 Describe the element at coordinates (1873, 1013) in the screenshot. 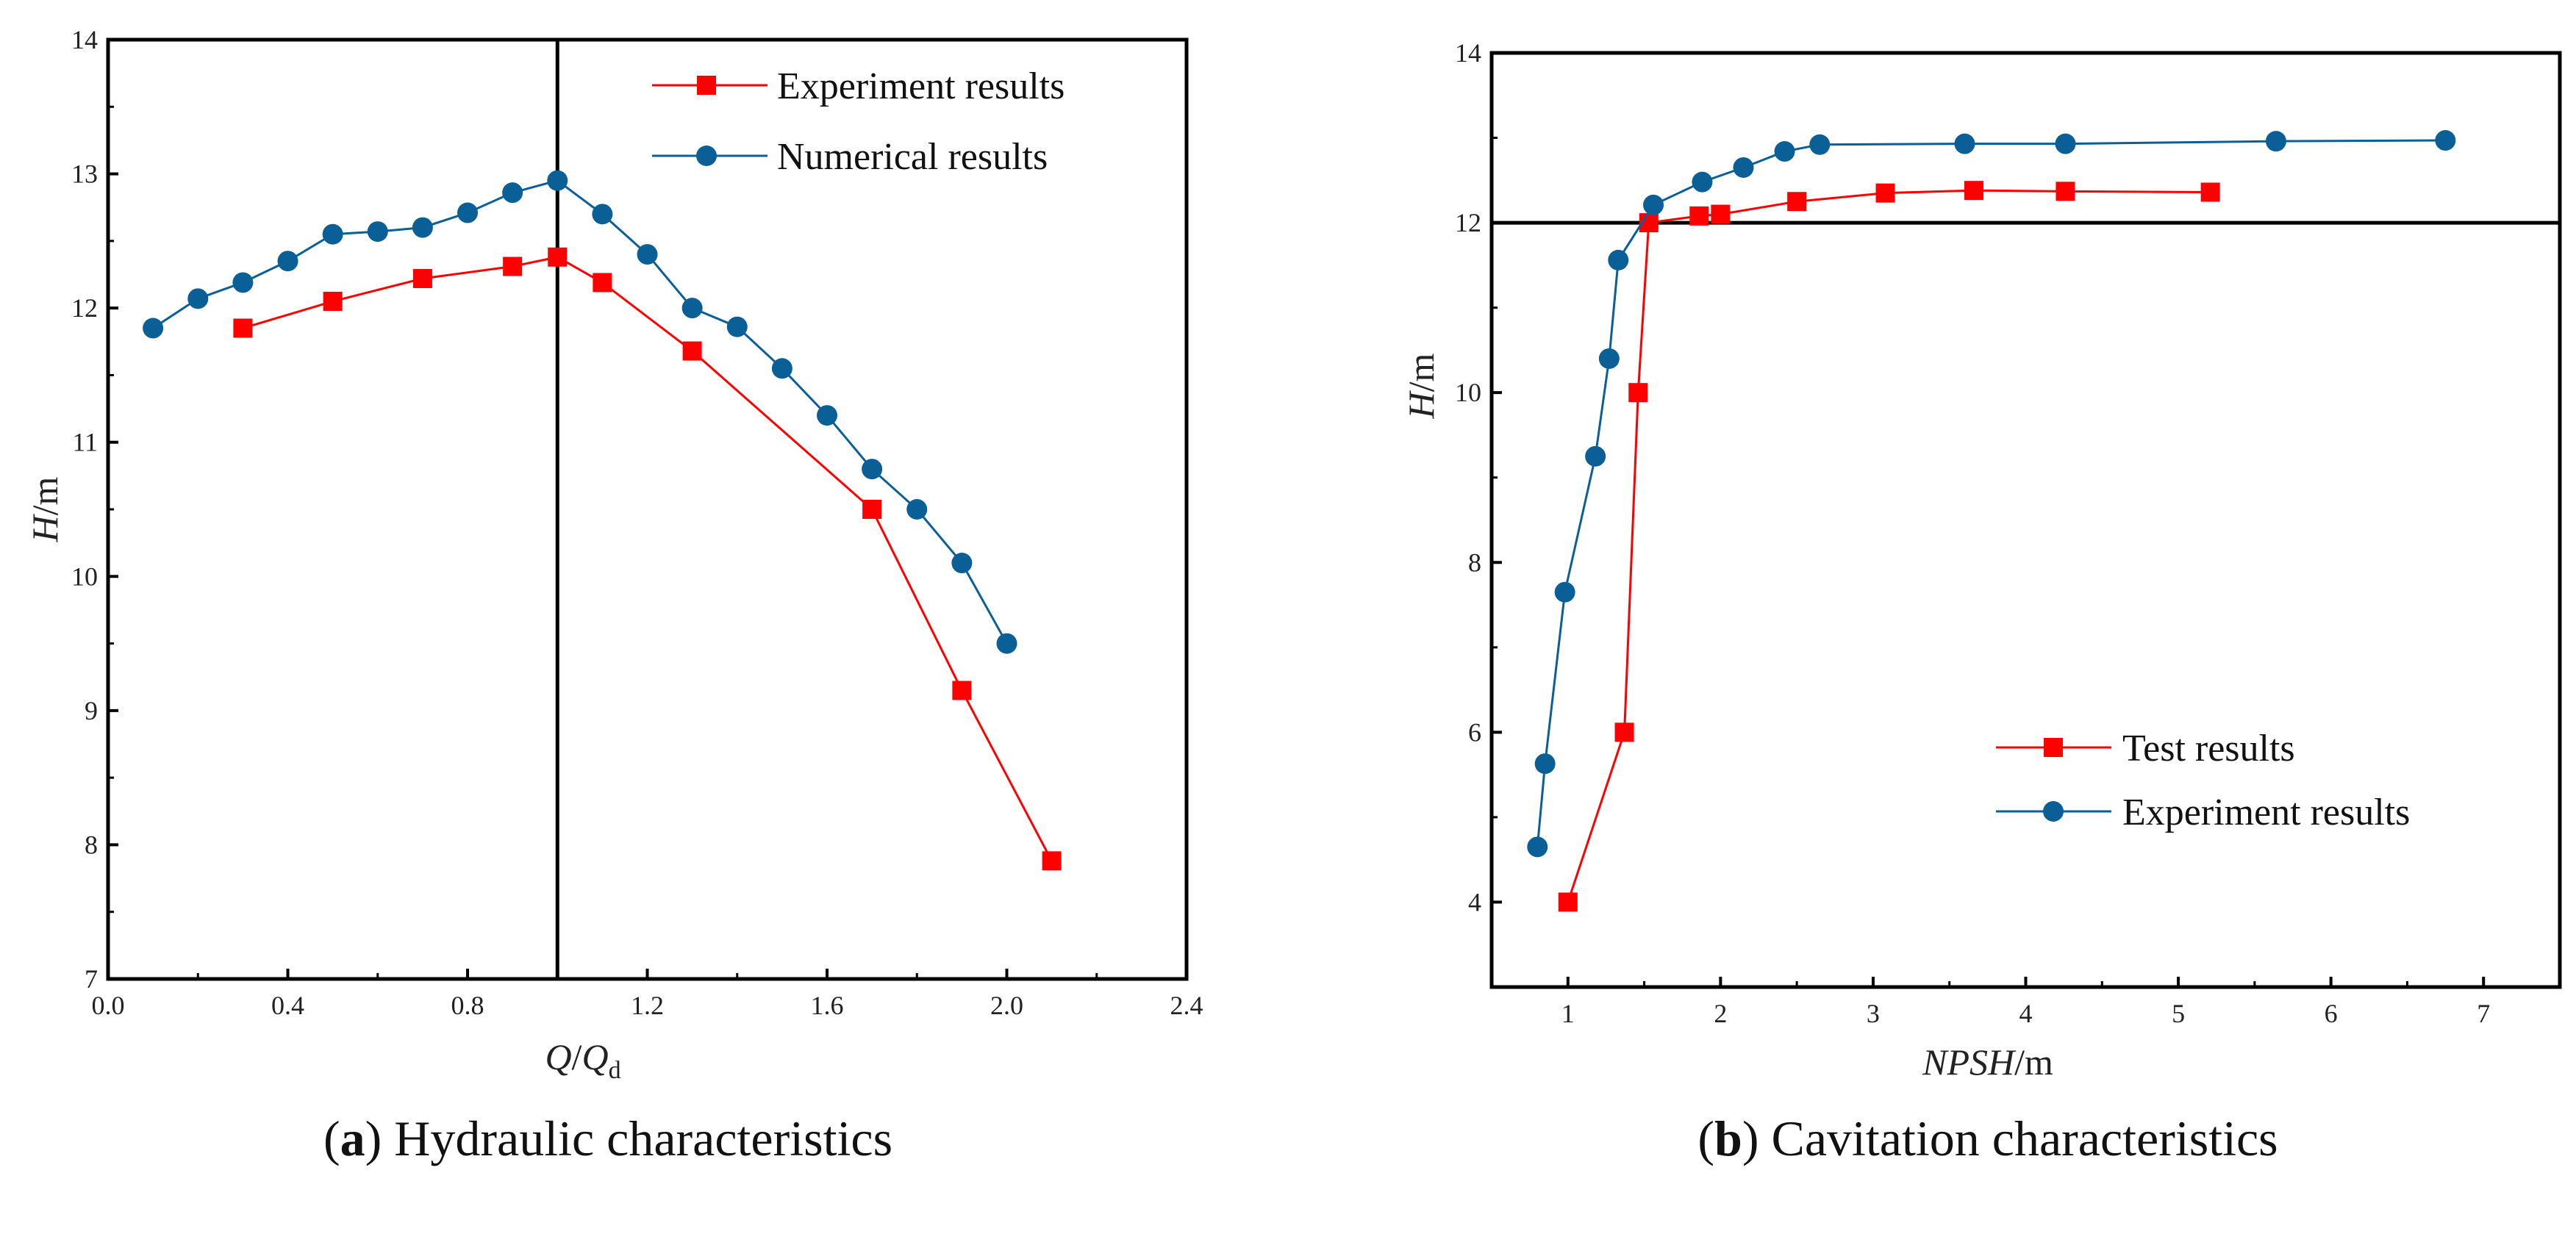

I see `x-tick-label: 3` at that location.